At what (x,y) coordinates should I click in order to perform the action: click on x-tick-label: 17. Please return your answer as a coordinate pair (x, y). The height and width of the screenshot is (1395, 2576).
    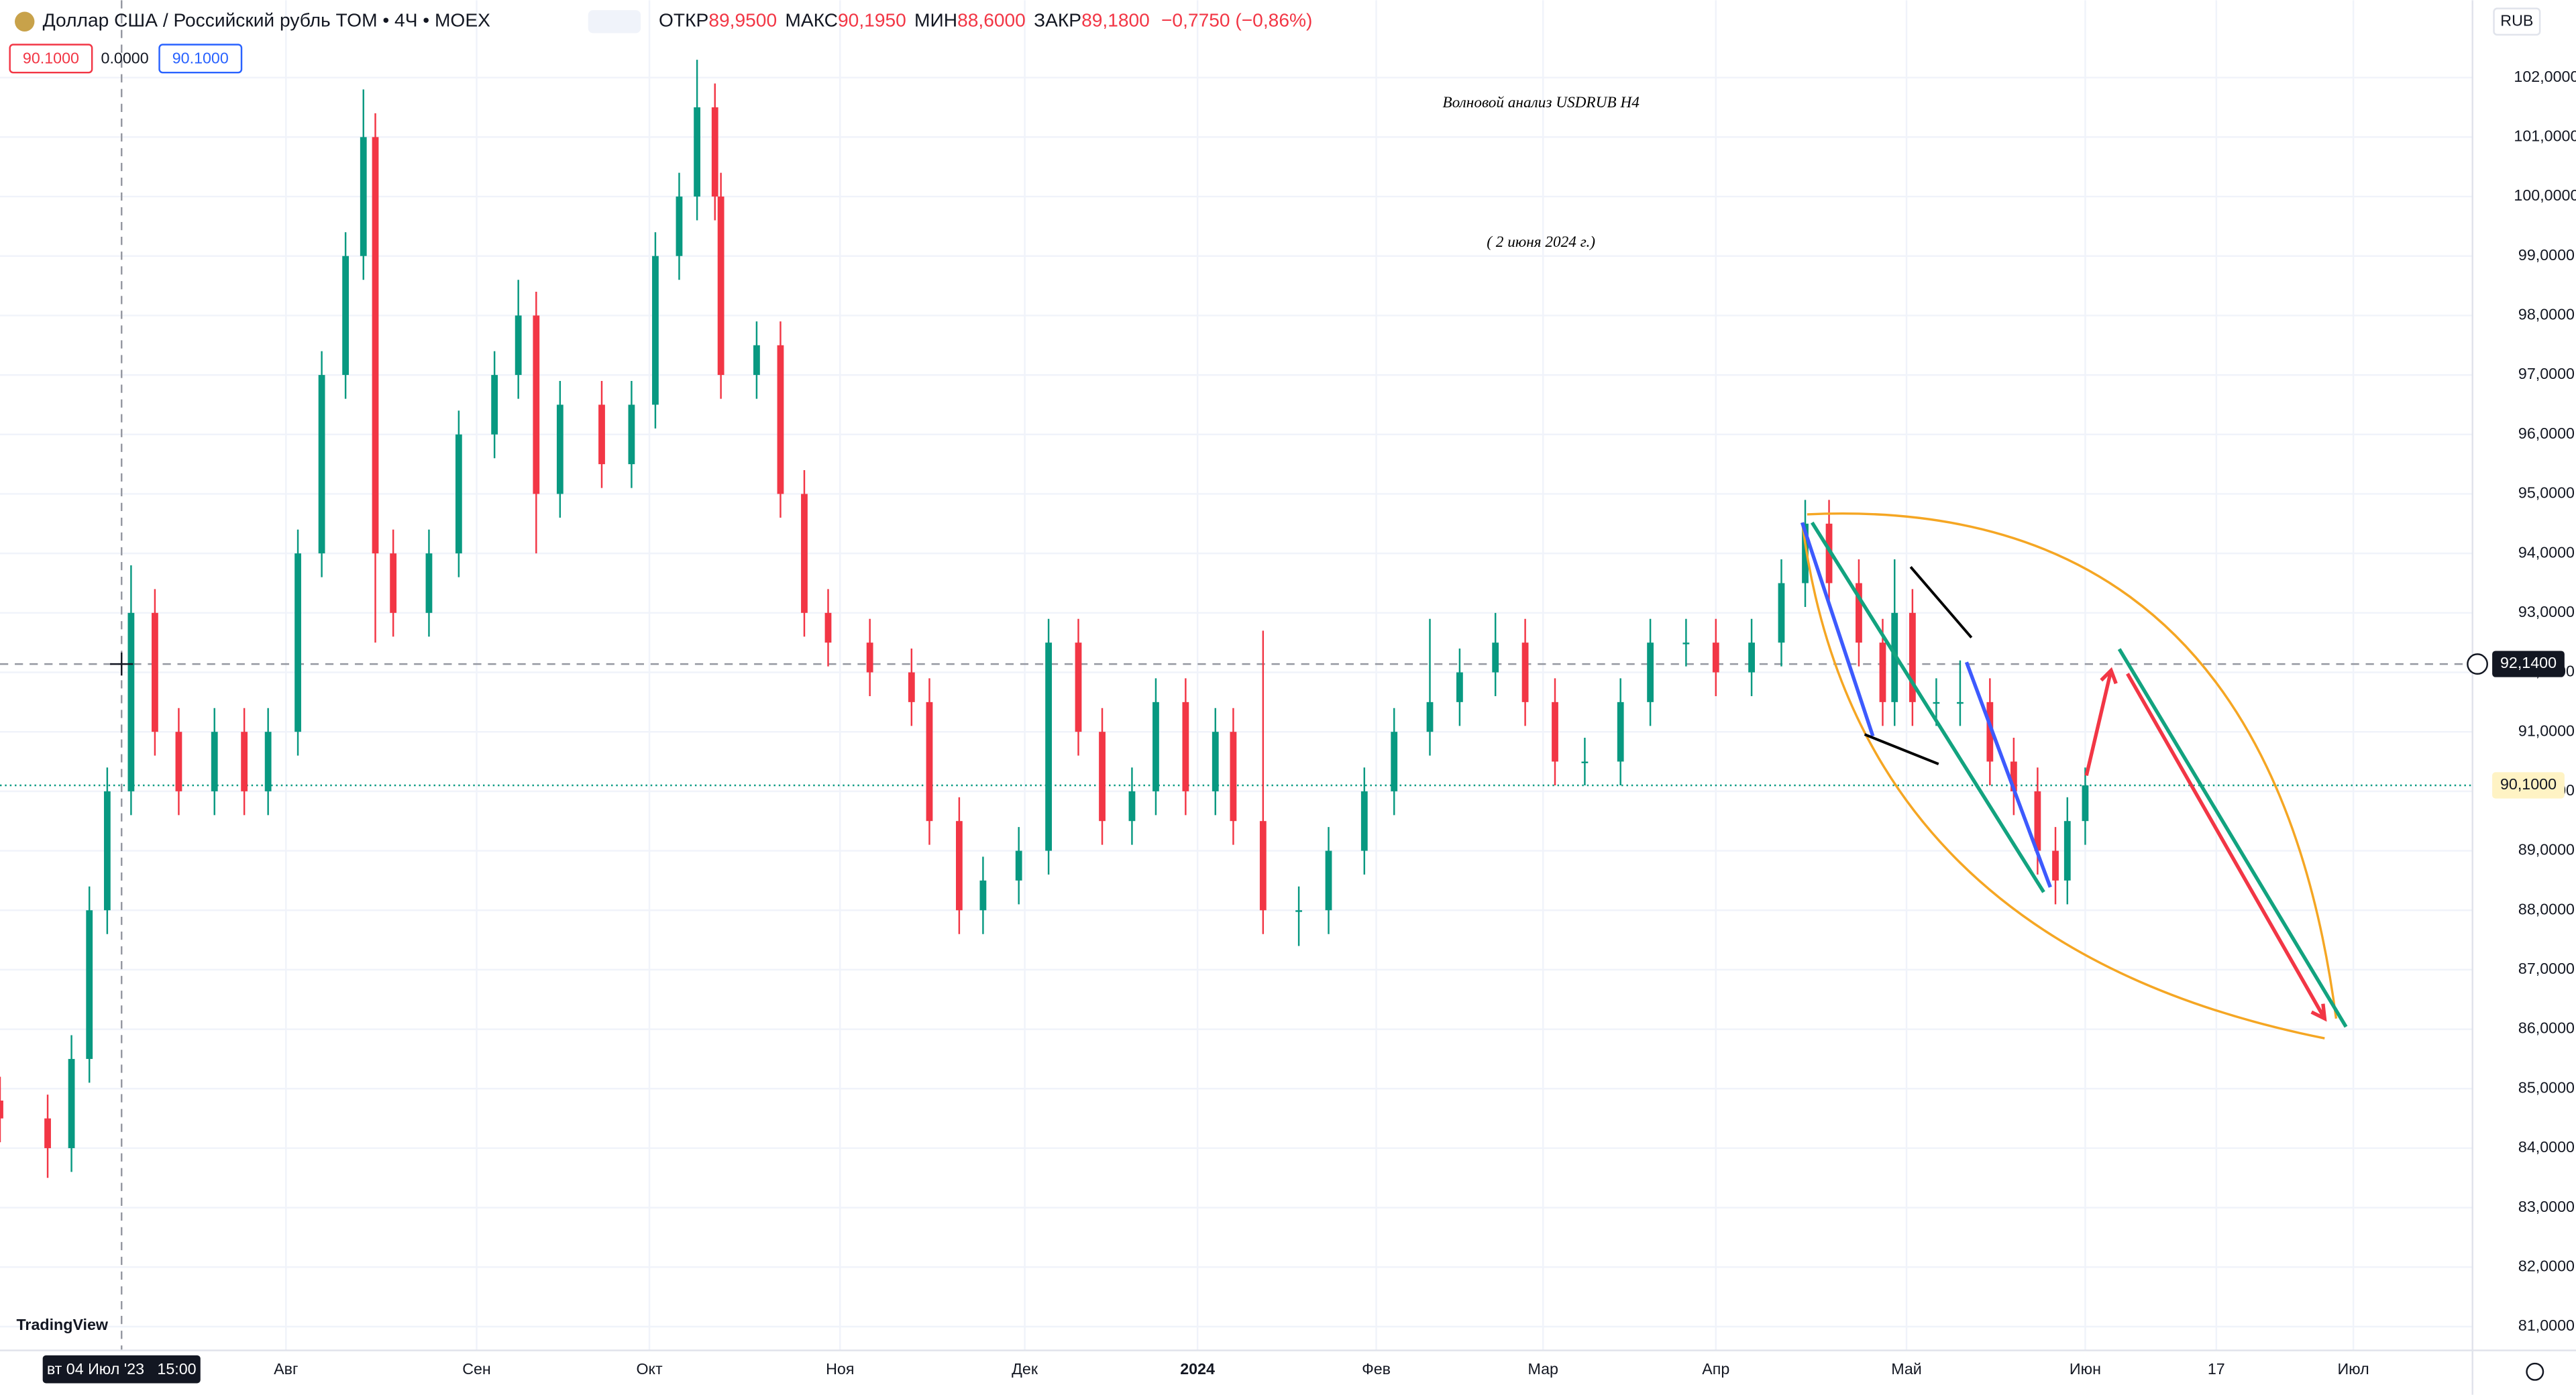
    Looking at the image, I should click on (2216, 1369).